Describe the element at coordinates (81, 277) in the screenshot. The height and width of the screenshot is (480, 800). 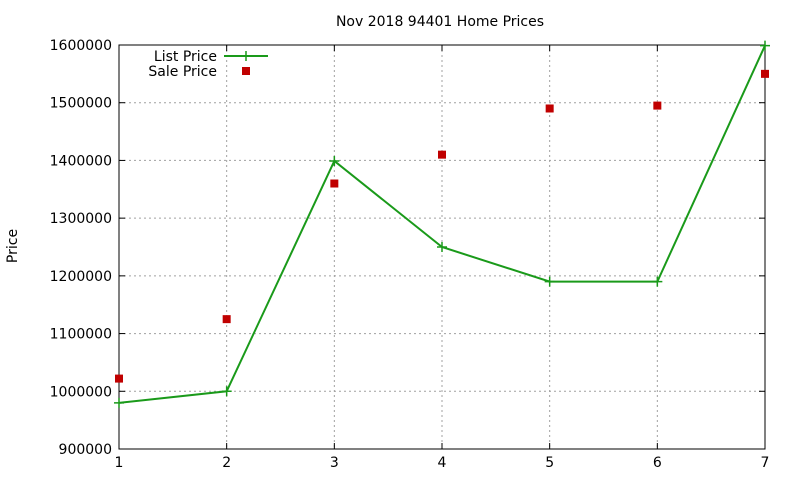
I see `y-tick-label: 1200000` at that location.